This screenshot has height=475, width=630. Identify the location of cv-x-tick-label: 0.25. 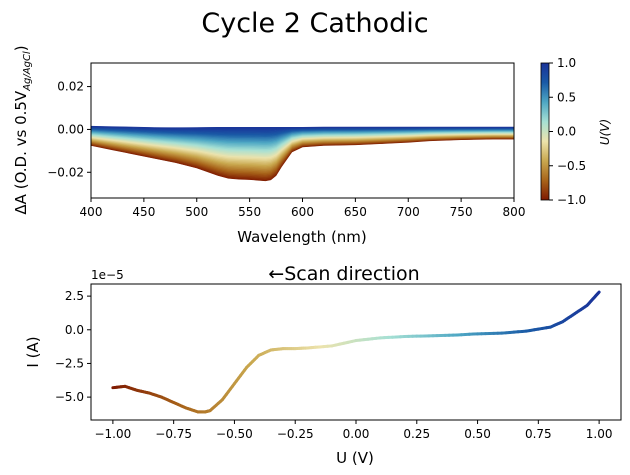
(416, 434).